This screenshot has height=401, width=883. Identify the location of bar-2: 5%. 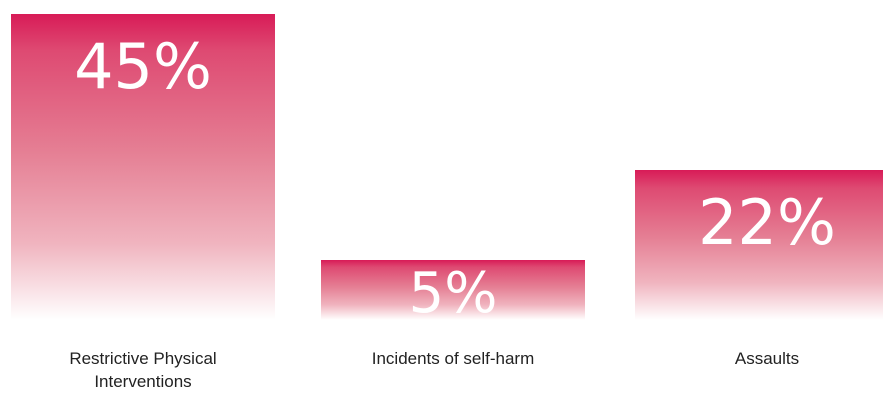
(453, 293).